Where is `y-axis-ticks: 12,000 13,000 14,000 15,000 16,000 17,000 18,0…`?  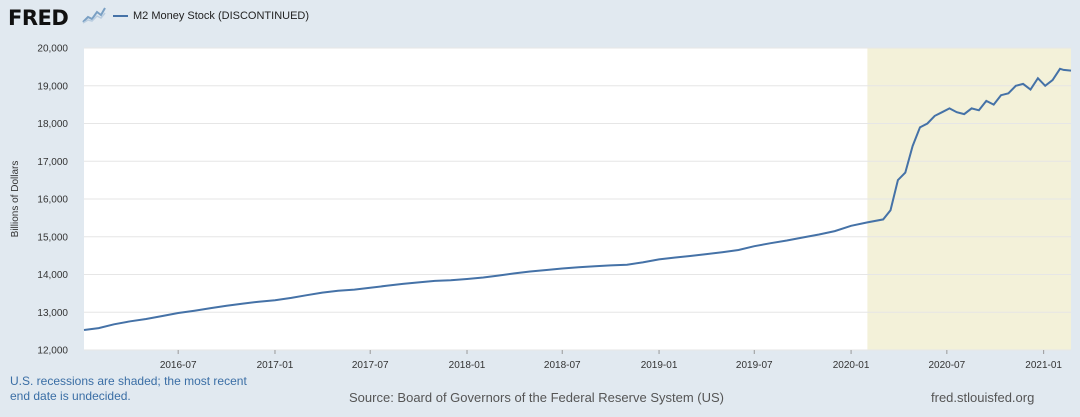
y-axis-ticks: 12,000 13,000 14,000 15,000 16,000 17,000 18,0… is located at coordinates (52, 200).